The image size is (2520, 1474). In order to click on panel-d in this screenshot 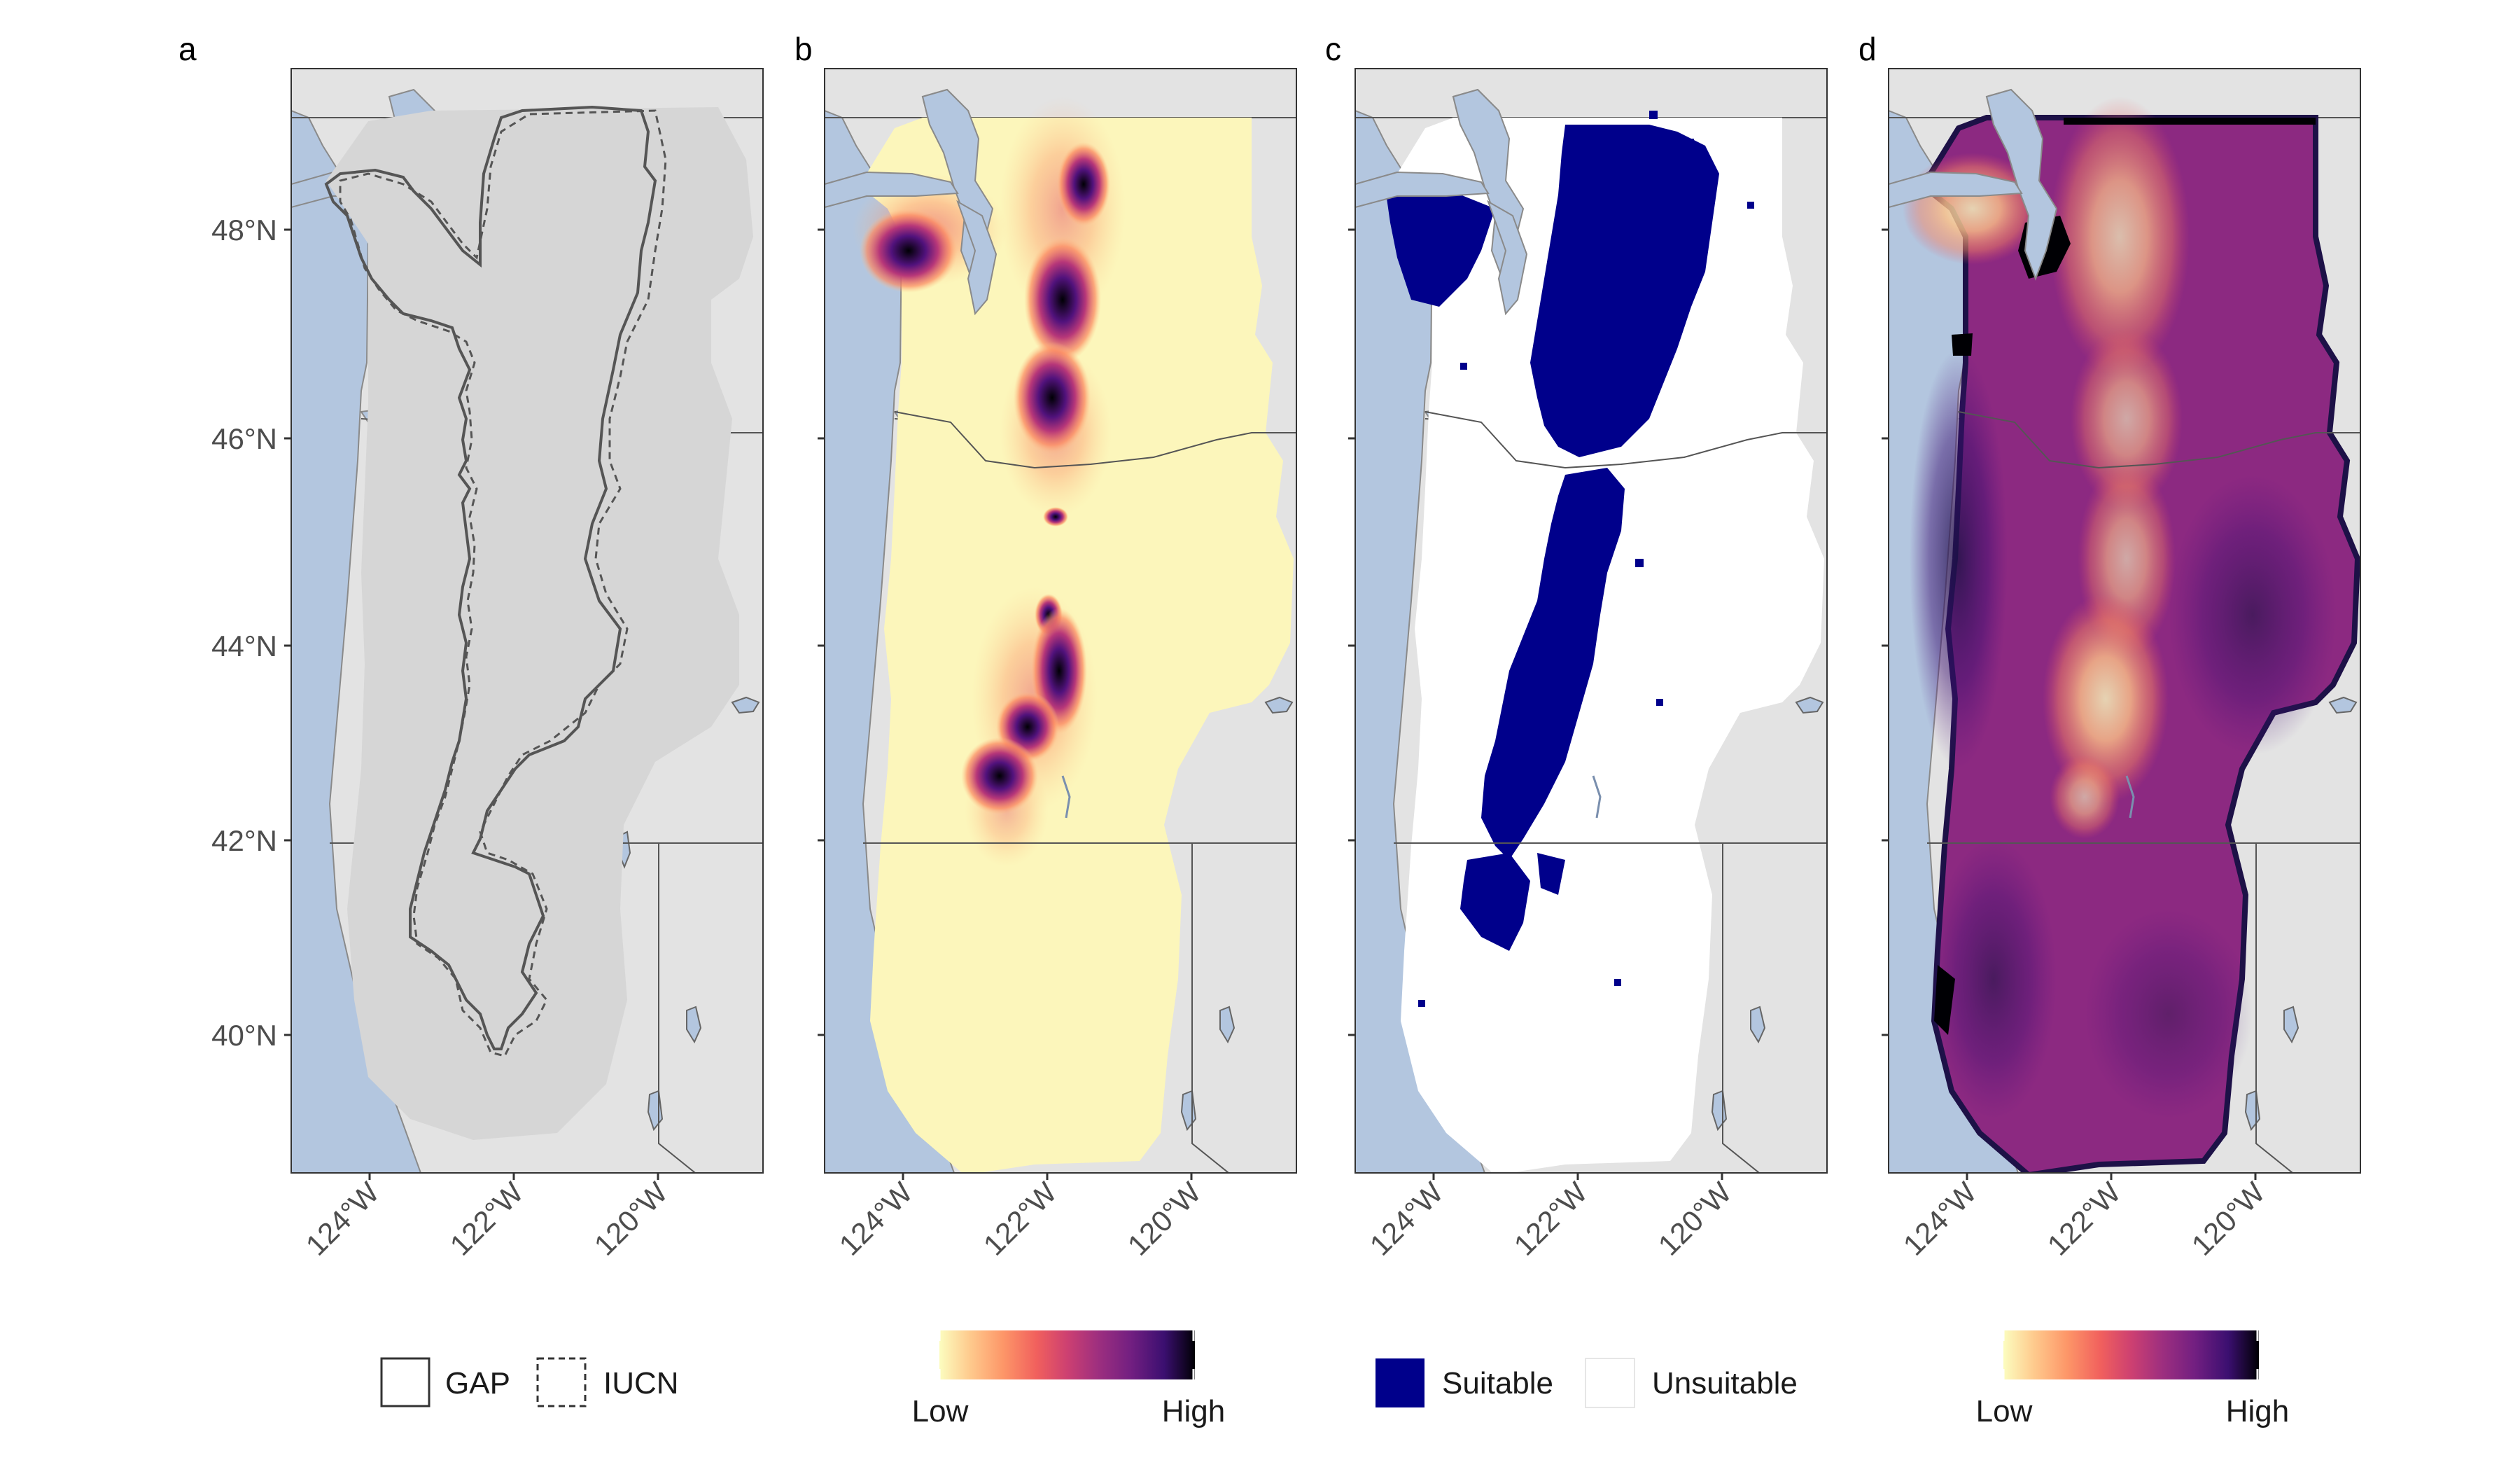, I will do `click(2124, 621)`.